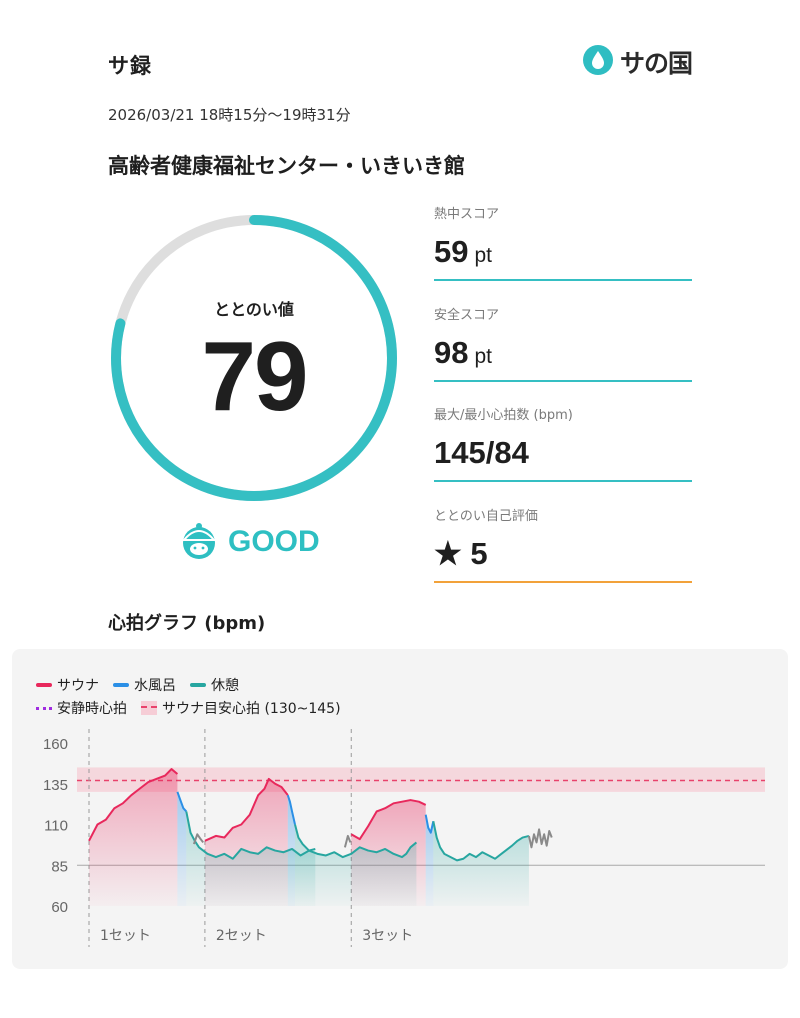  What do you see at coordinates (254, 376) in the screenshot?
I see `score-value: 79` at bounding box center [254, 376].